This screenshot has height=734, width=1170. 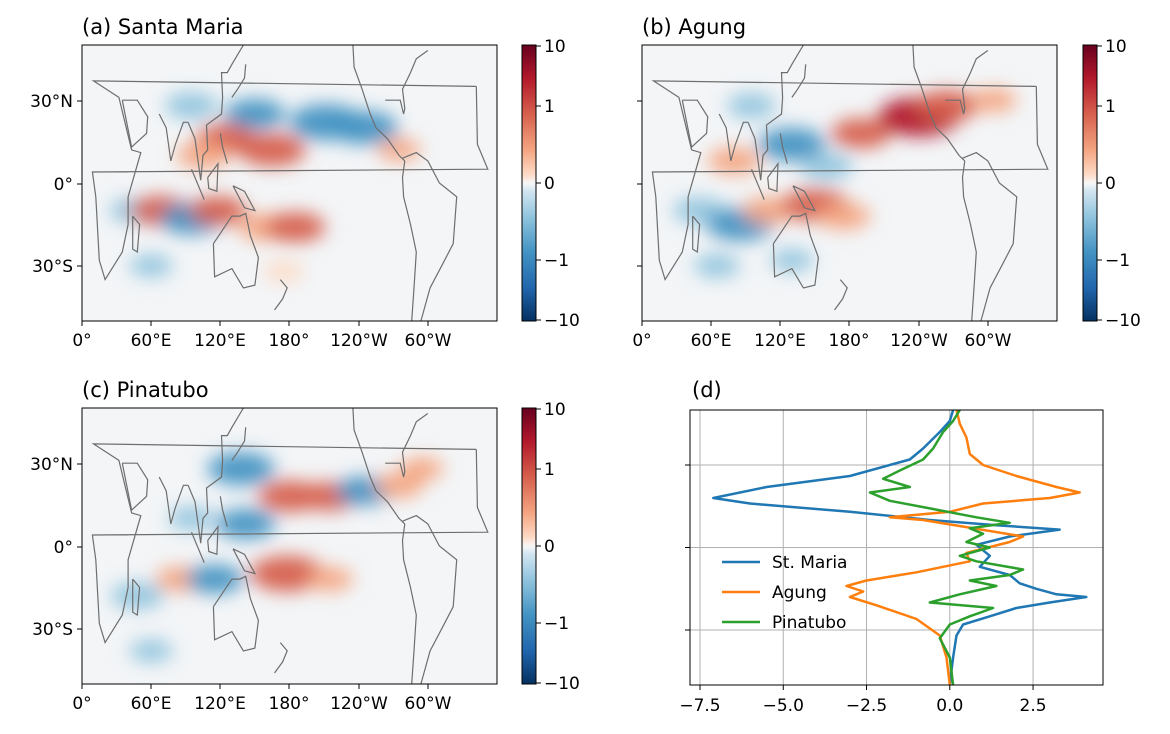 I want to click on panel-c-xtick-label: 0°, so click(x=81, y=704).